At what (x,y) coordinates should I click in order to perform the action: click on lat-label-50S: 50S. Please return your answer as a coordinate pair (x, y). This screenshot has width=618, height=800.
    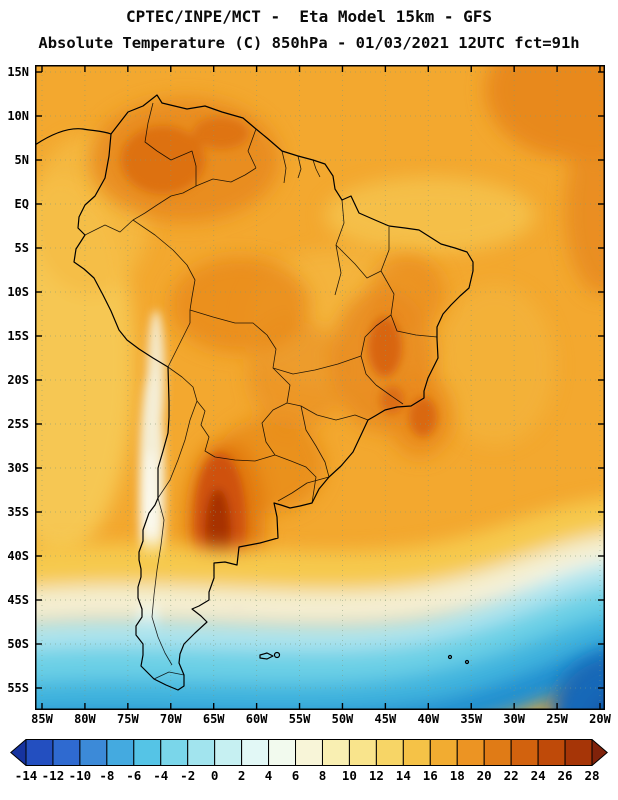
    Looking at the image, I should click on (18, 644).